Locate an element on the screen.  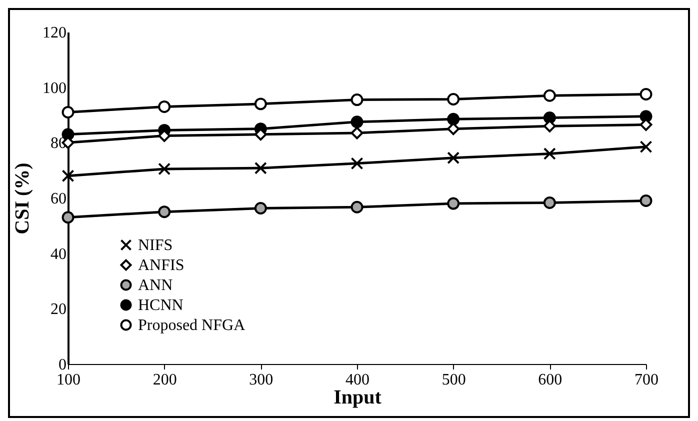
x-tick-label: 300 is located at coordinates (261, 380).